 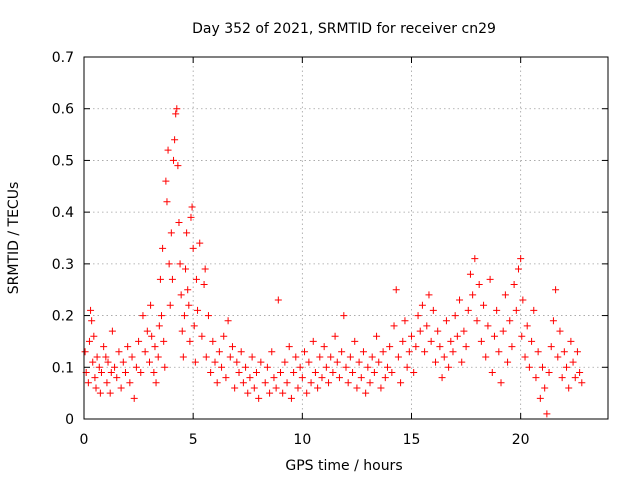 I want to click on y-tick-label: 0, so click(x=69, y=420).